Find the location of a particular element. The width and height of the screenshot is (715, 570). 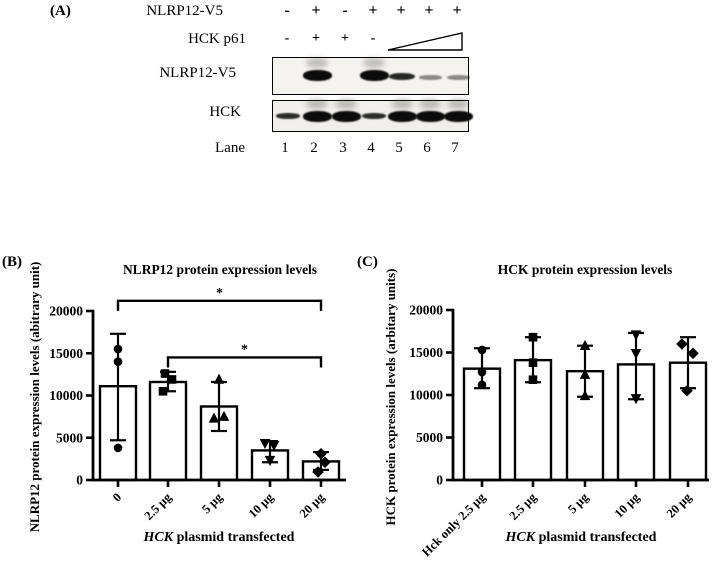

y-tick-label: 15000 is located at coordinates (426, 352).